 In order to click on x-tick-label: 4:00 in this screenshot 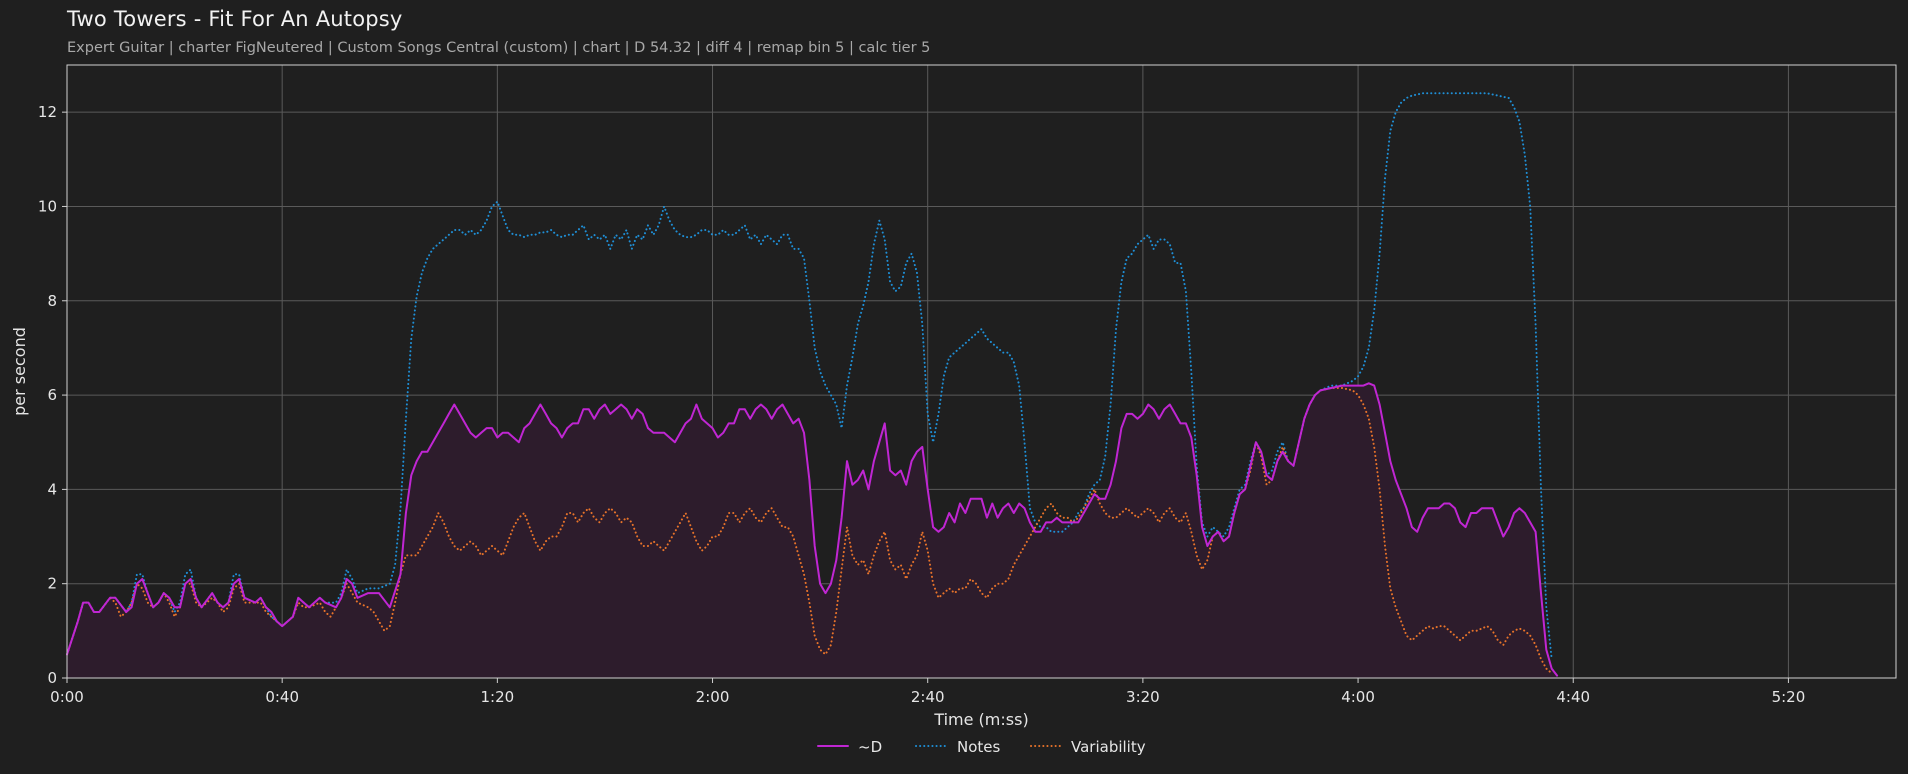, I will do `click(1358, 697)`.